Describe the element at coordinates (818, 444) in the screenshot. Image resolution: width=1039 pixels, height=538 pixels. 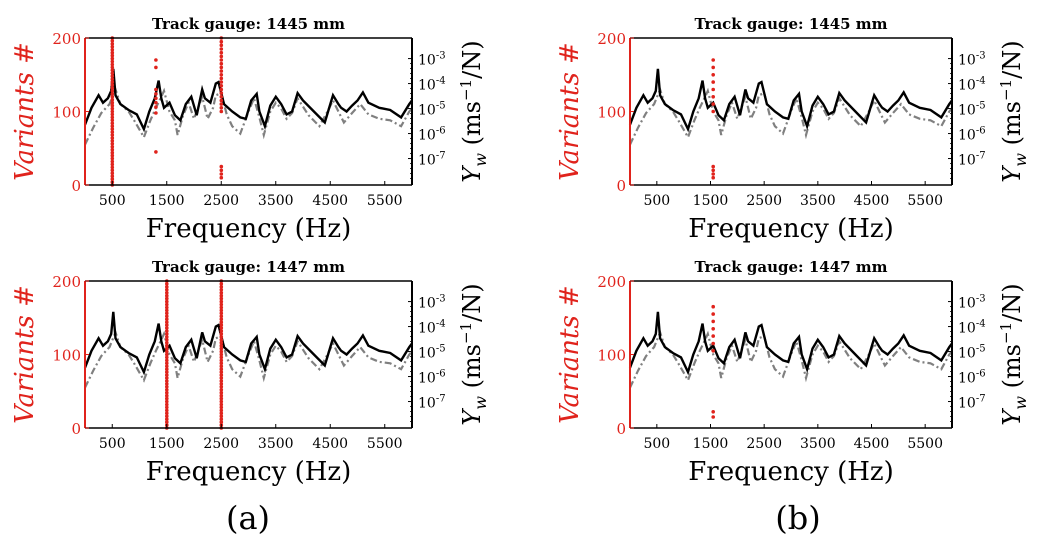
I see `x-tick-label: 3500` at that location.